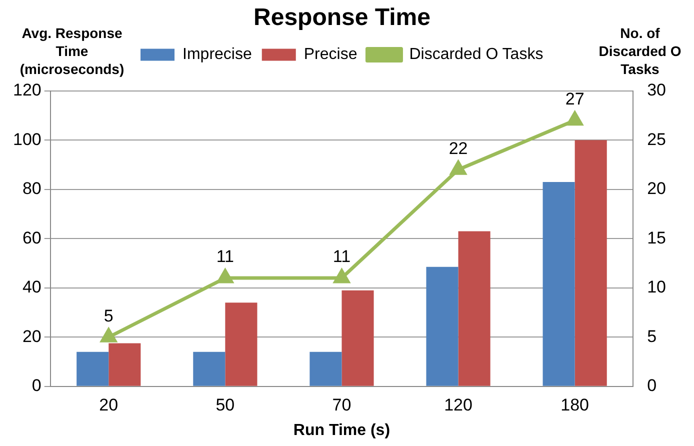  What do you see at coordinates (656, 188) in the screenshot?
I see `y2-tick-label: 20` at bounding box center [656, 188].